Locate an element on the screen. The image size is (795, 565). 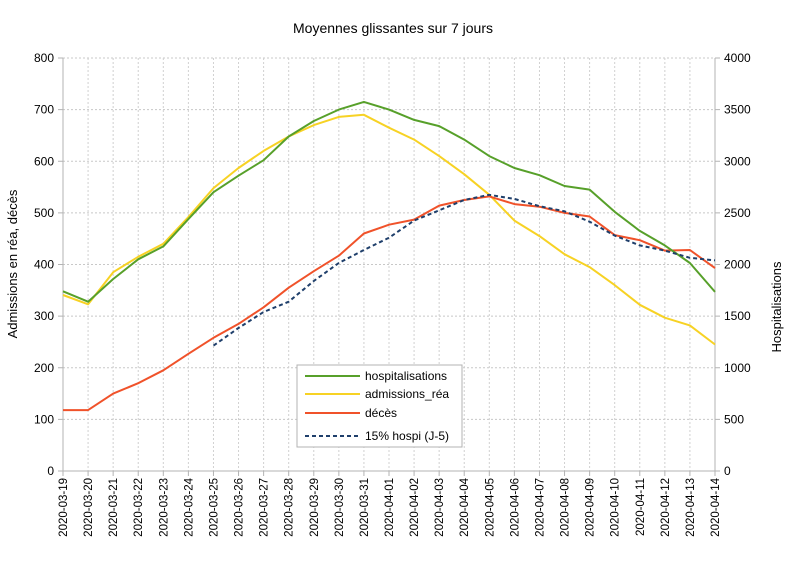
y-tick-label: 600 is located at coordinates (44, 161).